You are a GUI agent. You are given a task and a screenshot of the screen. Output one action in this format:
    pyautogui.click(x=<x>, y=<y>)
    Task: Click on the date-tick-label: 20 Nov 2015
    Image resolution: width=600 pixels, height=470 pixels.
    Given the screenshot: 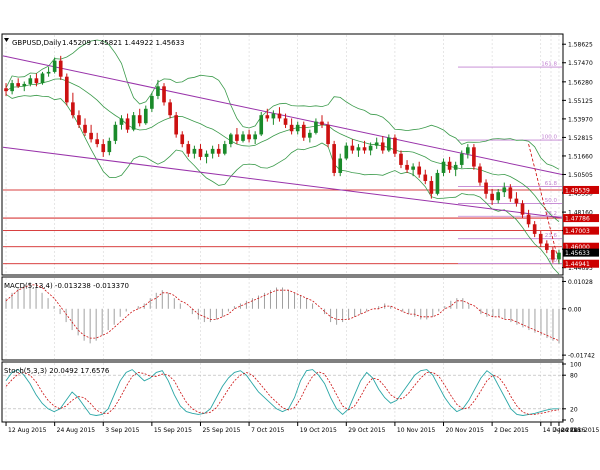 What is the action you would take?
    pyautogui.click(x=465, y=430)
    